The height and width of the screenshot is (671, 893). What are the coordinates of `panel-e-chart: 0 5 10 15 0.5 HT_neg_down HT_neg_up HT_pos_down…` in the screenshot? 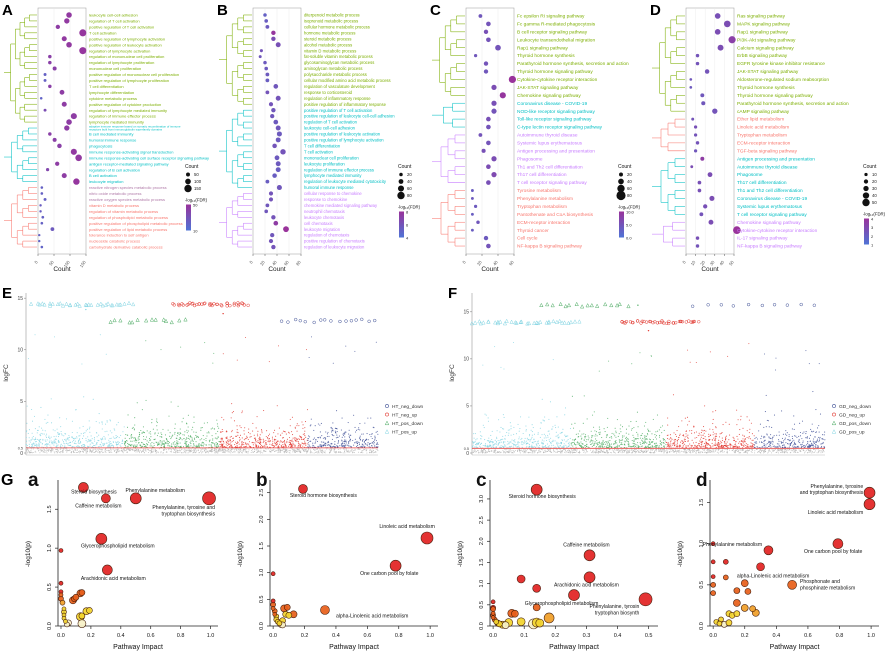 It's located at (213, 375).